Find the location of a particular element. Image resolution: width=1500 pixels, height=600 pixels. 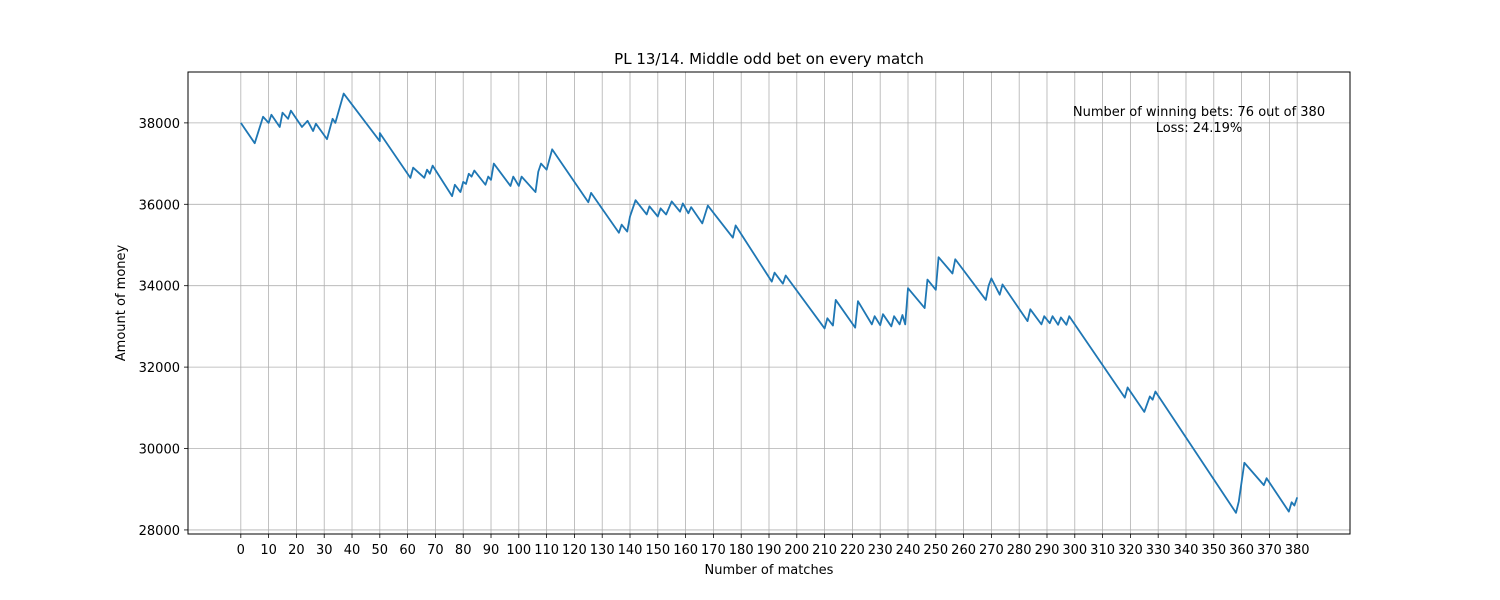

x-tick-label: 250 is located at coordinates (935, 550).